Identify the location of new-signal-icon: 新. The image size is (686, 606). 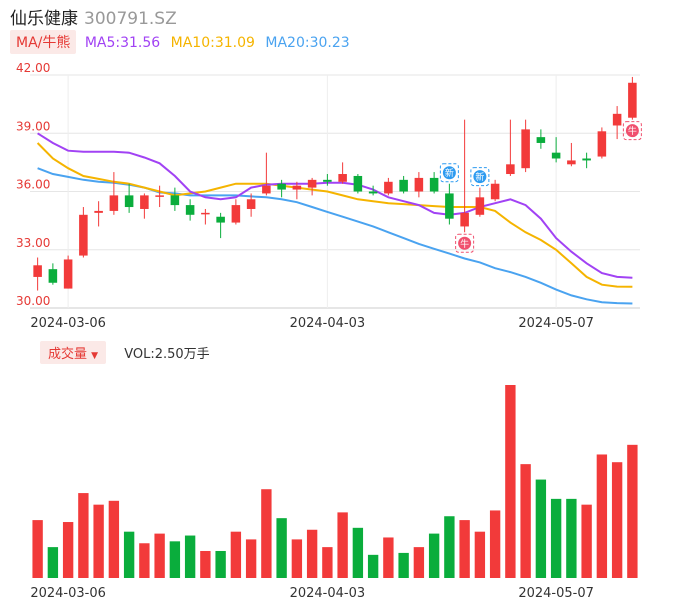
(449, 173).